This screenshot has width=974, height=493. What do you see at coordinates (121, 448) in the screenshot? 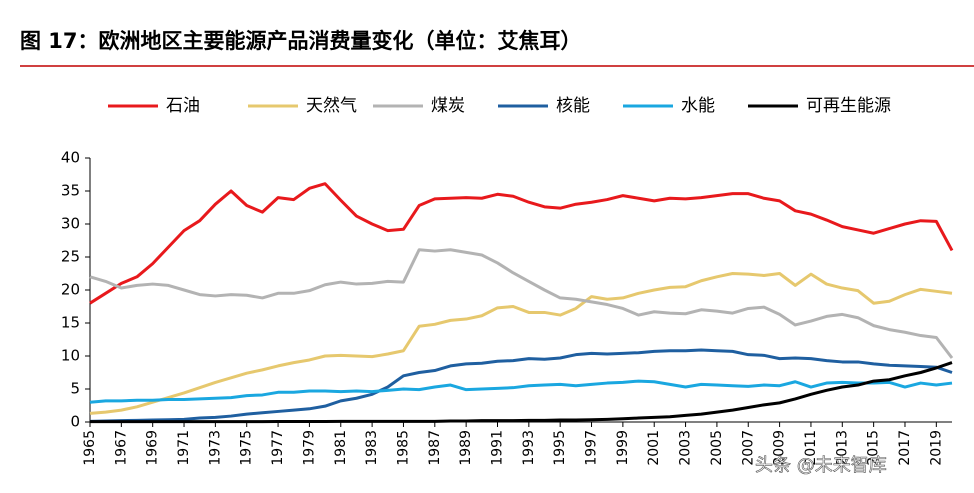
I see `x-tick-label: 1967` at bounding box center [121, 448].